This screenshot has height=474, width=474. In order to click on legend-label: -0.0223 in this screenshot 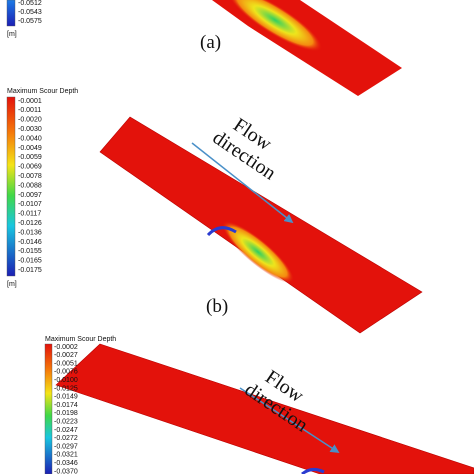, I will do `click(66, 422)`.